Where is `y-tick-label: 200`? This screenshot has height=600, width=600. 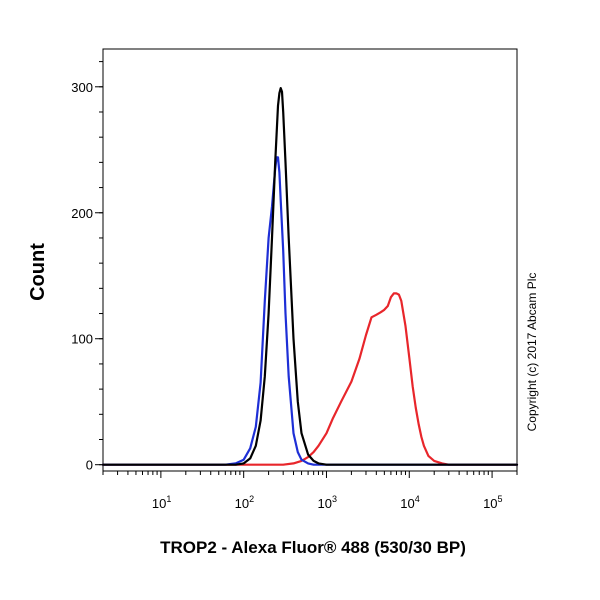
y-tick-label: 200 is located at coordinates (82, 213).